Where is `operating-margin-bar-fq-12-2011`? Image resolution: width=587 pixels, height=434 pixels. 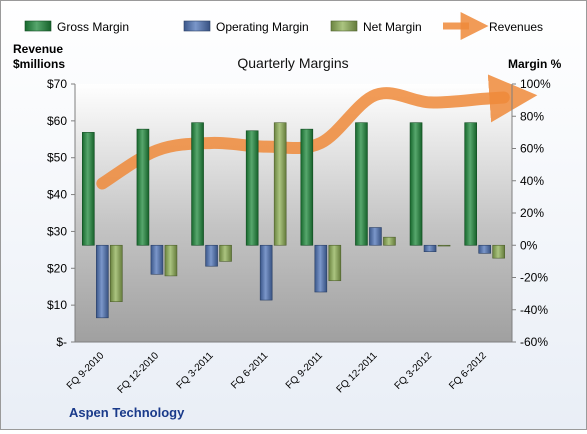
operating-margin-bar-fq-12-2011 is located at coordinates (375, 236).